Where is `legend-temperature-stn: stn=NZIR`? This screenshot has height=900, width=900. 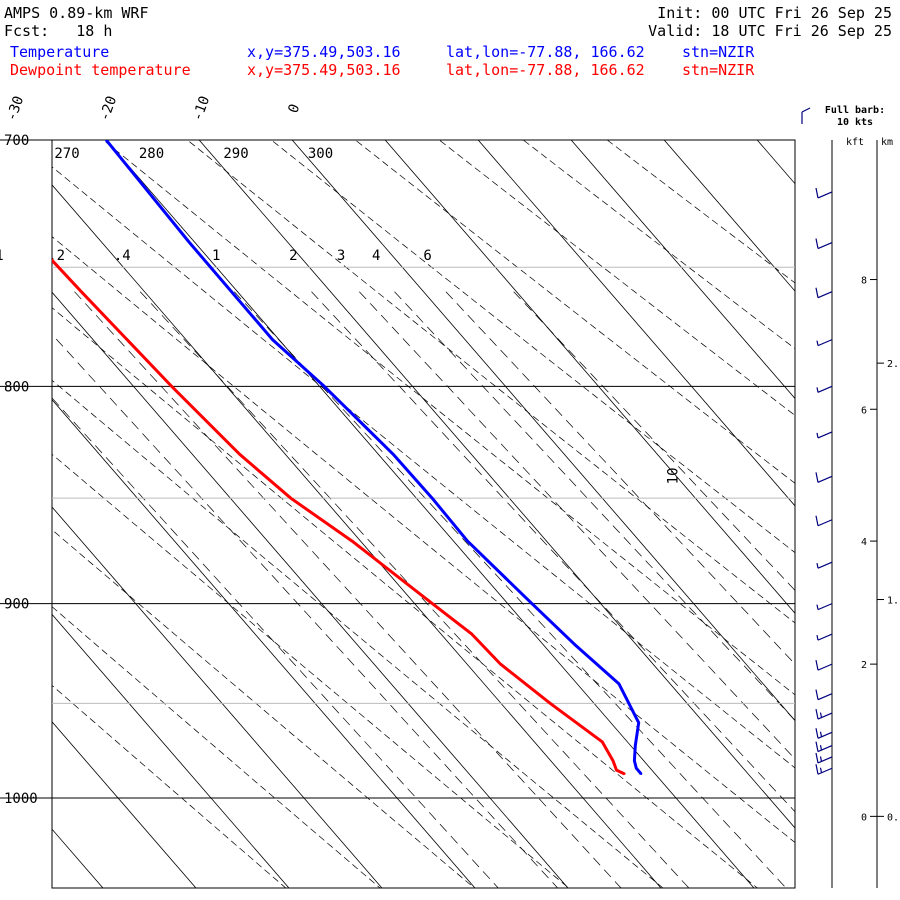 legend-temperature-stn: stn=NZIR is located at coordinates (718, 52).